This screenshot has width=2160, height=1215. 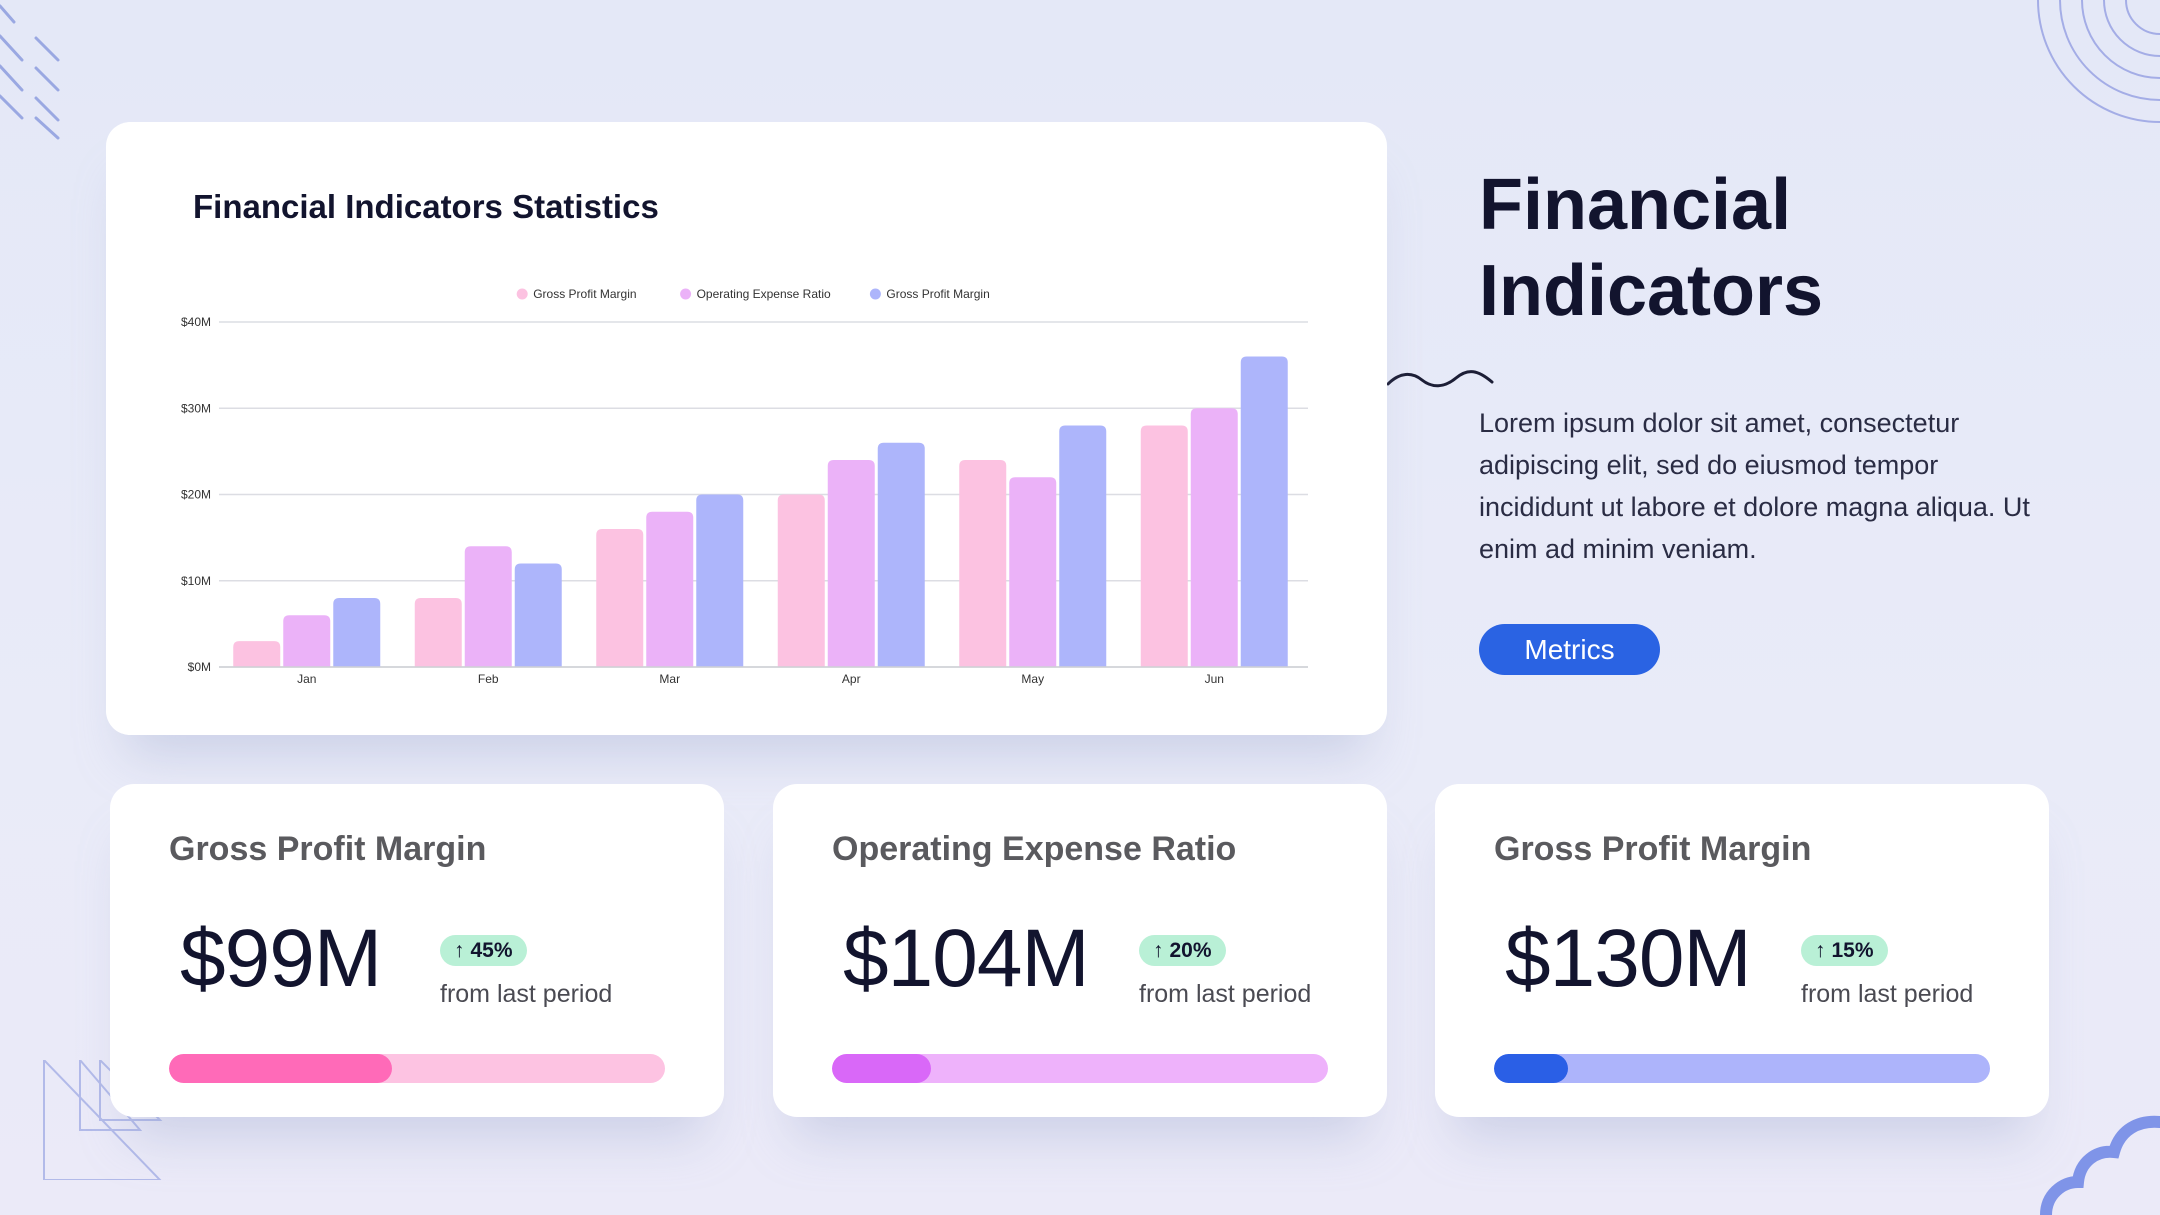 What do you see at coordinates (1651, 248) in the screenshot?
I see `page-title: Financial Indicators` at bounding box center [1651, 248].